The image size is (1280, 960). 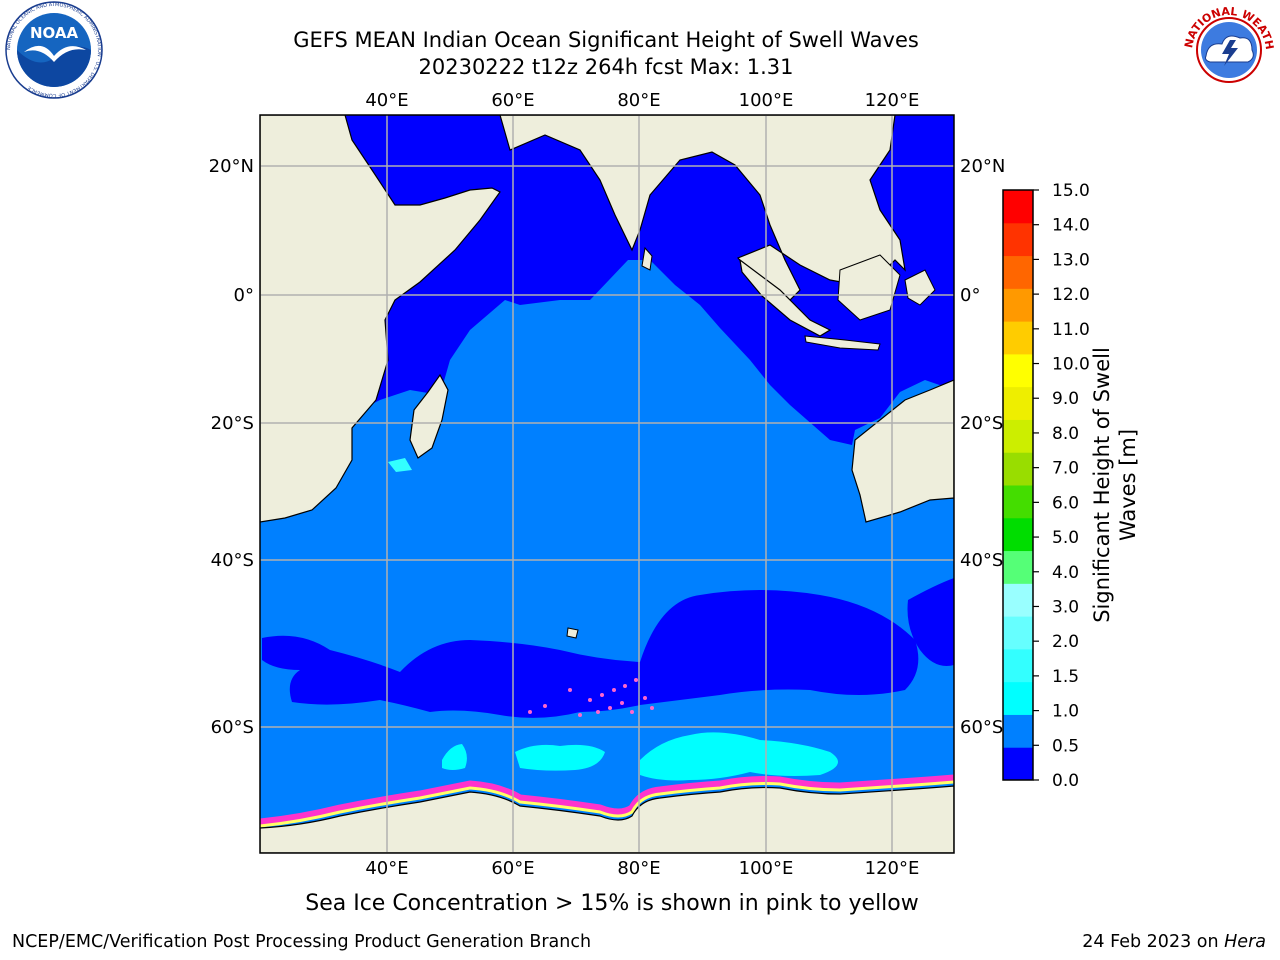 What do you see at coordinates (607, 804) in the screenshot?
I see `sea-ice-edge-yellow` at bounding box center [607, 804].